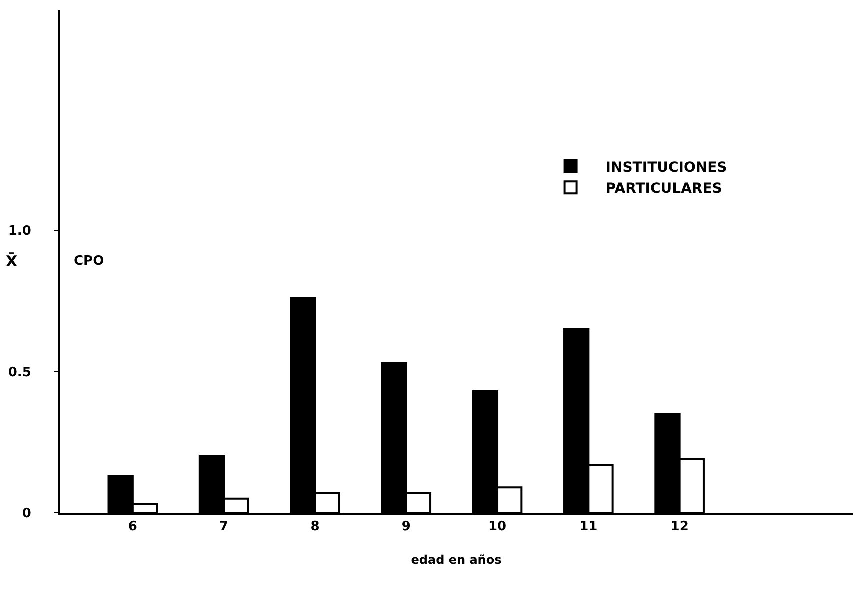  Describe the element at coordinates (315, 527) in the screenshot. I see `x-tick-label: 8` at that location.